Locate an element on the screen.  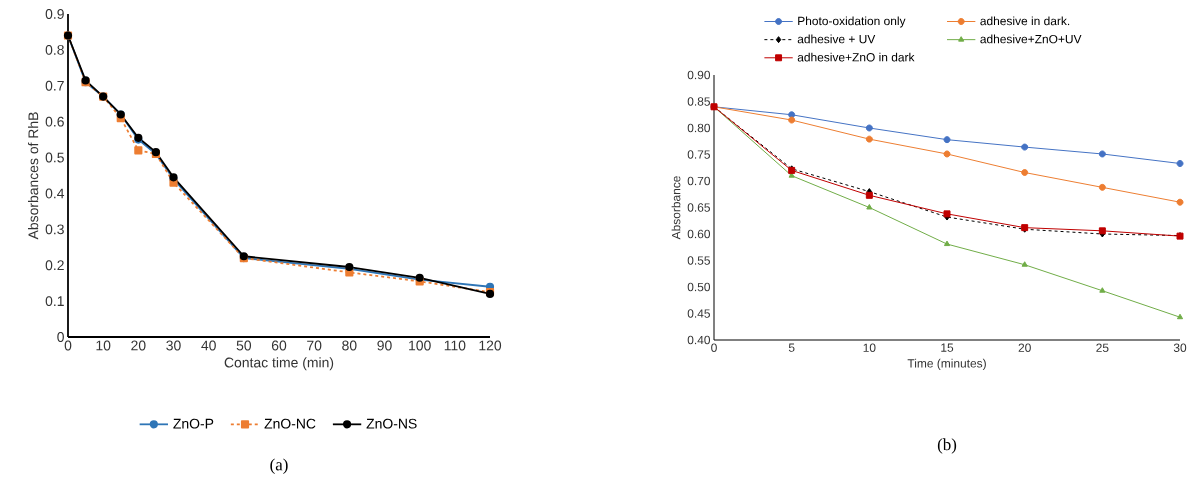
x-tick-label: 70 is located at coordinates (314, 345).